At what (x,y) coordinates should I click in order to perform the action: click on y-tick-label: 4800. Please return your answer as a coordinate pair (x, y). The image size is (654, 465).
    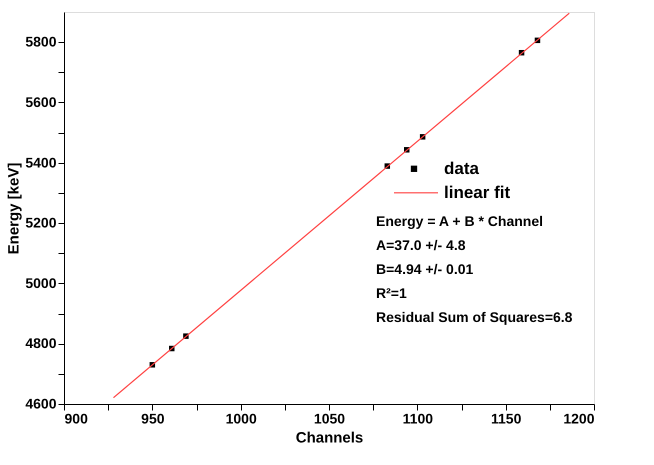
    Looking at the image, I should click on (41, 343).